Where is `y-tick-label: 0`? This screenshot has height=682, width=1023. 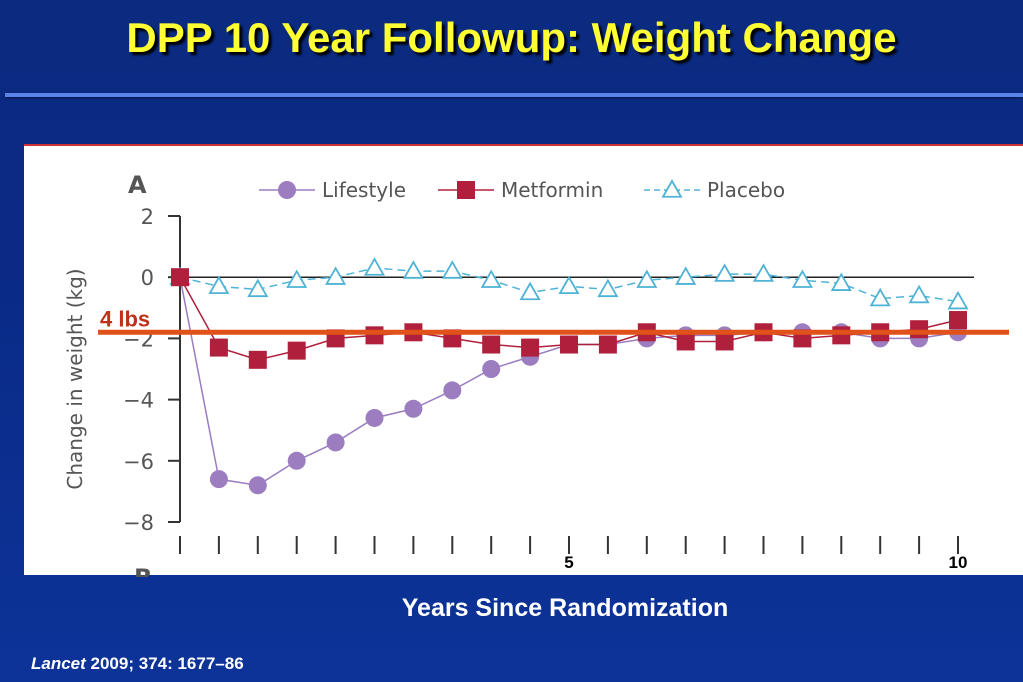
y-tick-label: 0 is located at coordinates (147, 278).